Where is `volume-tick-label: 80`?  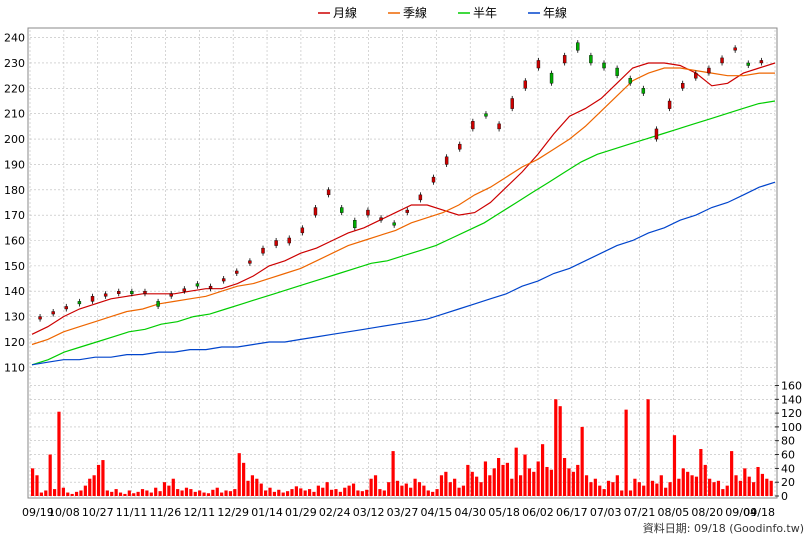 volume-tick-label: 80 is located at coordinates (788, 441).